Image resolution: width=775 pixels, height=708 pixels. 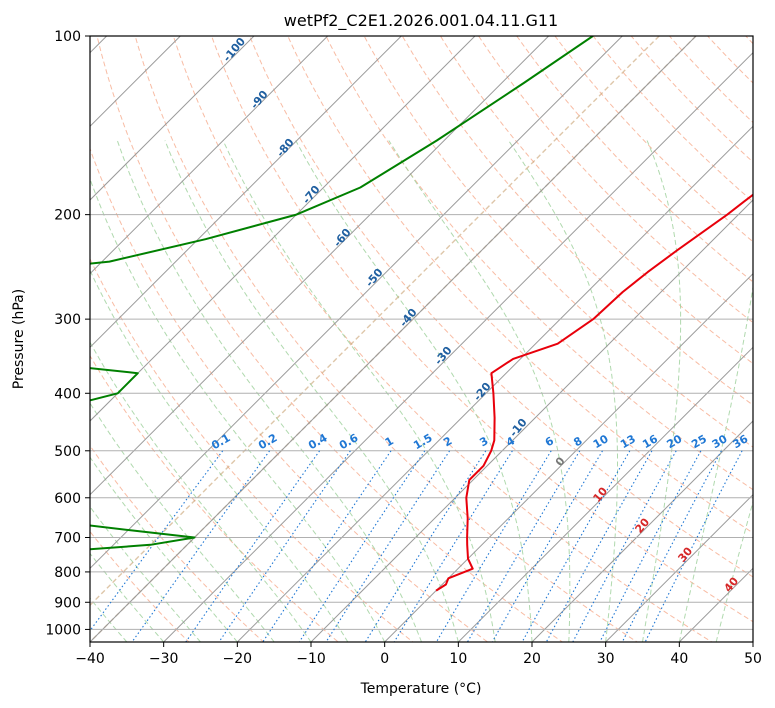 I want to click on chart-title: wetPf2_C2E1.2026.001.04.11.G11, so click(x=421, y=21).